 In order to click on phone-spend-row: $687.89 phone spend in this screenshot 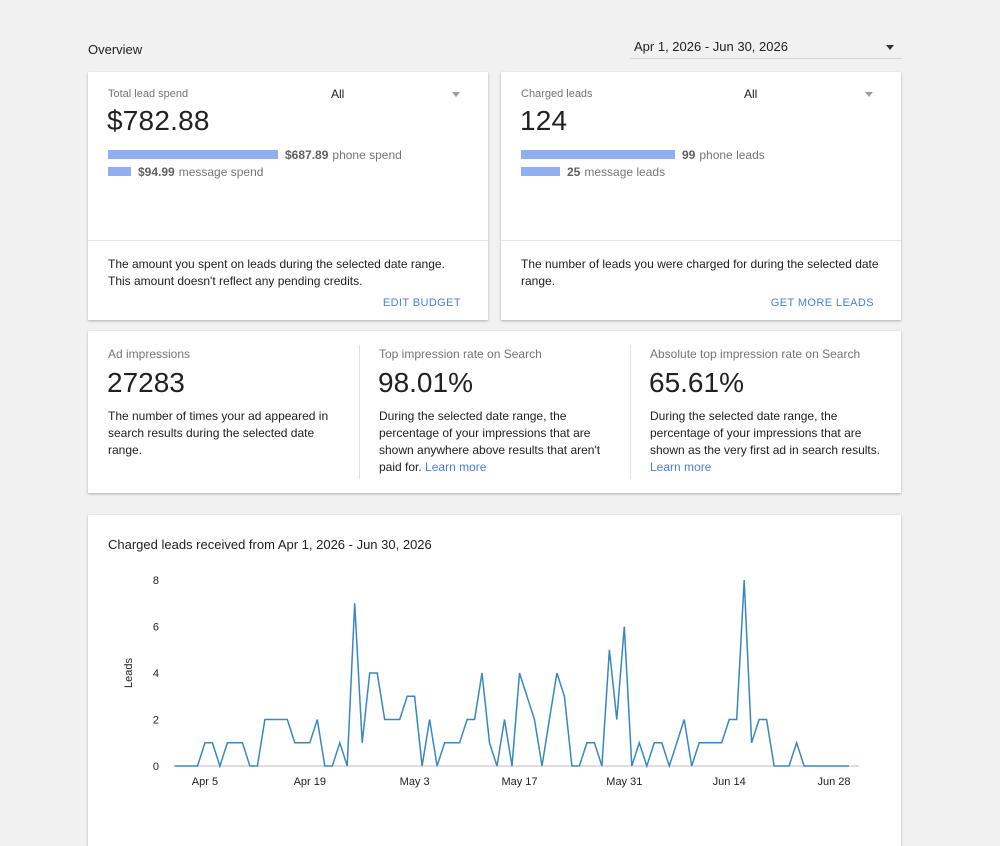, I will do `click(255, 154)`.